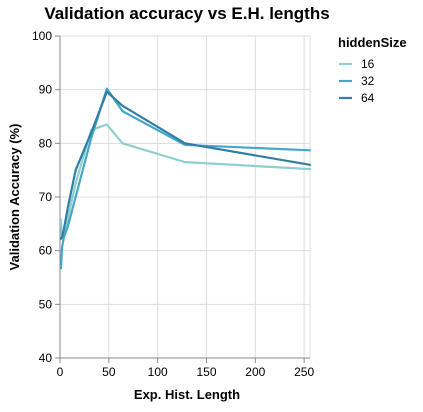 This screenshot has width=423, height=412. Describe the element at coordinates (368, 81) in the screenshot. I see `legend-label-32: 32` at that location.